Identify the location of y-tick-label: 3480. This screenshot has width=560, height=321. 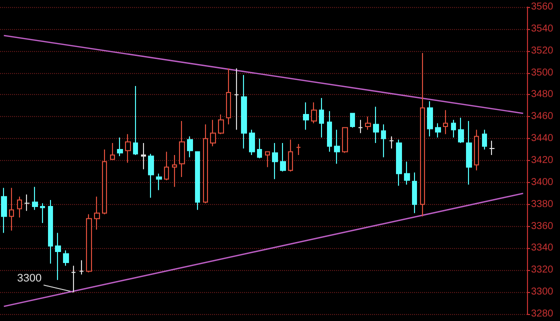
(542, 94).